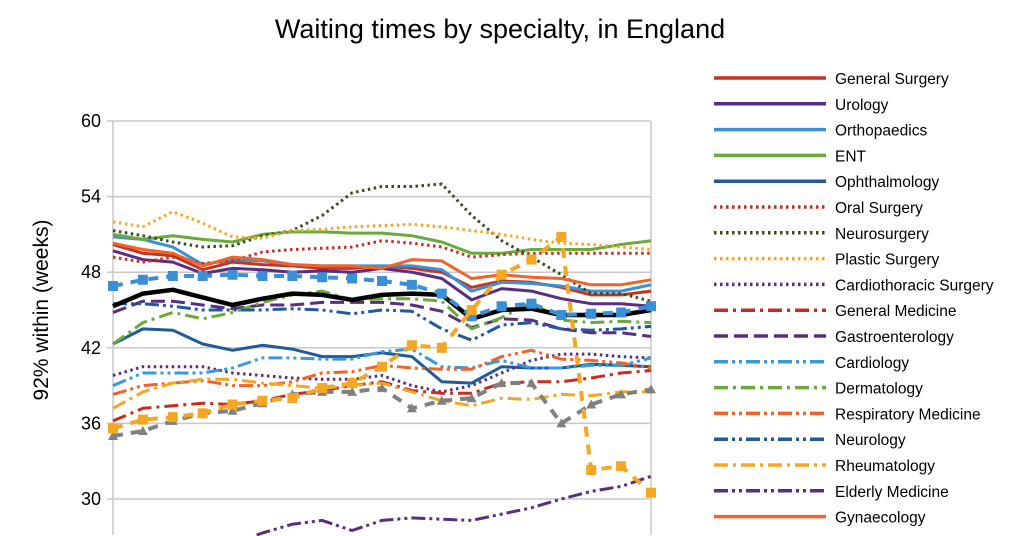 Image resolution: width=1024 pixels, height=536 pixels. Describe the element at coordinates (887, 182) in the screenshot. I see `legend-label: Ophthalmology` at that location.